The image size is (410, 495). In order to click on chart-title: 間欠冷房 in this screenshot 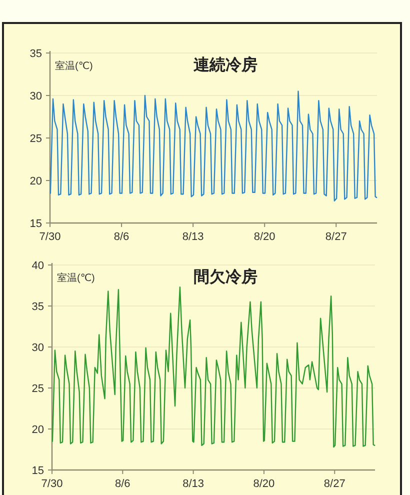, I will do `click(226, 276)`.